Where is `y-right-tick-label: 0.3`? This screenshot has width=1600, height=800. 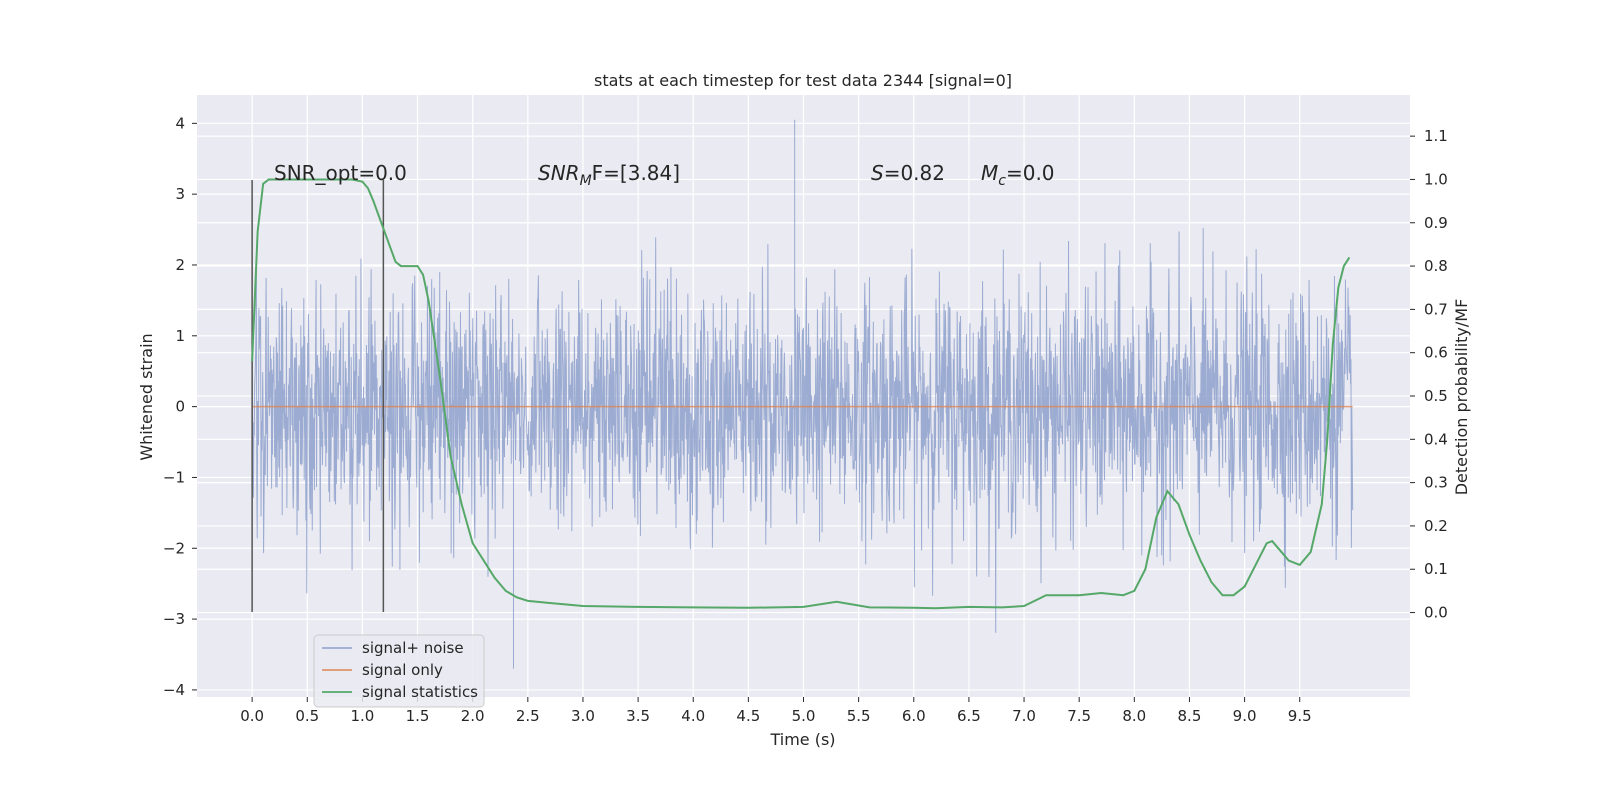 y-right-tick-label: 0.3 is located at coordinates (1436, 483).